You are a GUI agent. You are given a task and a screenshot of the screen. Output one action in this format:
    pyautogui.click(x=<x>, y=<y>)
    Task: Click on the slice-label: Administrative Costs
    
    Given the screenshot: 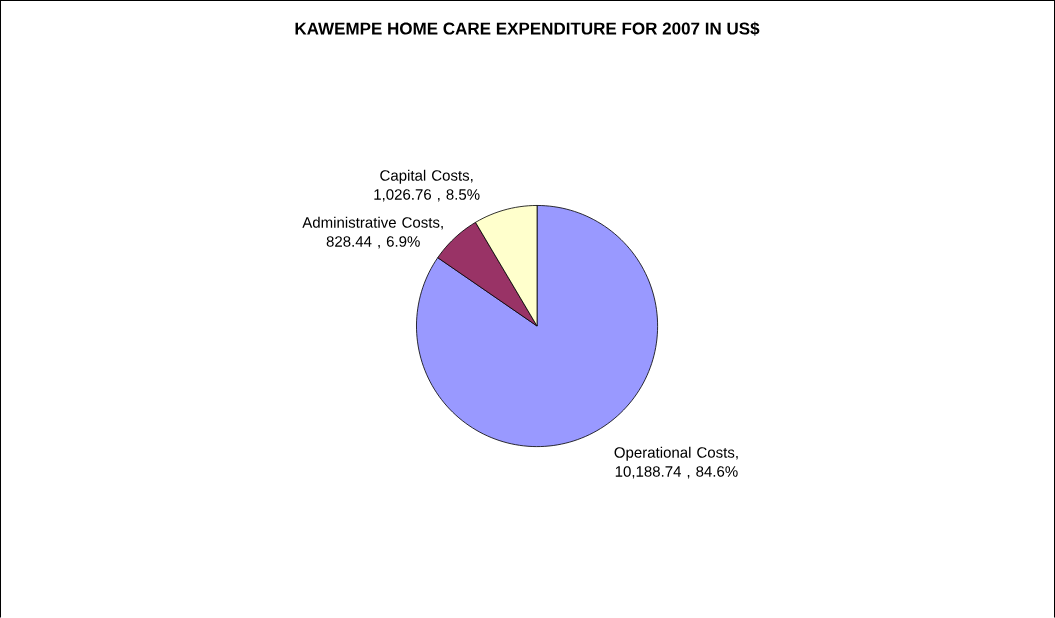 What is the action you would take?
    pyautogui.click(x=371, y=222)
    